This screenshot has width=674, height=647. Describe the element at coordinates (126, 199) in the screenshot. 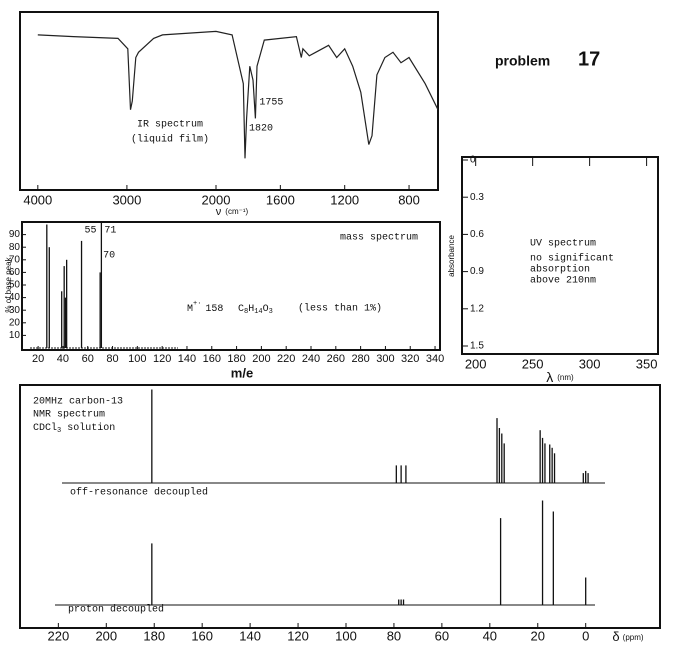

I see `x-tick-label: 3000` at that location.